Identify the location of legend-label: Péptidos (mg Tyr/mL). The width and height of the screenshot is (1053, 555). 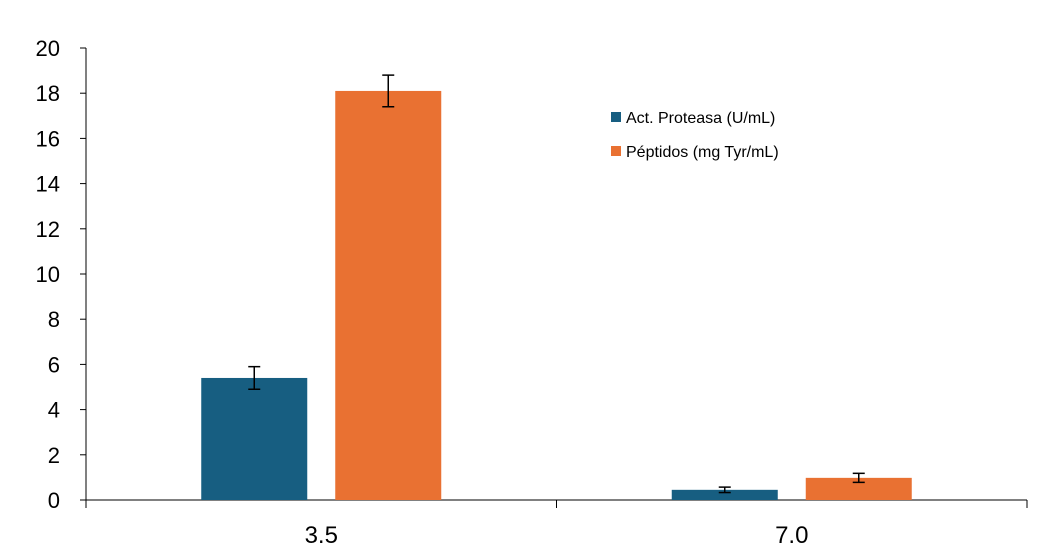
(702, 152).